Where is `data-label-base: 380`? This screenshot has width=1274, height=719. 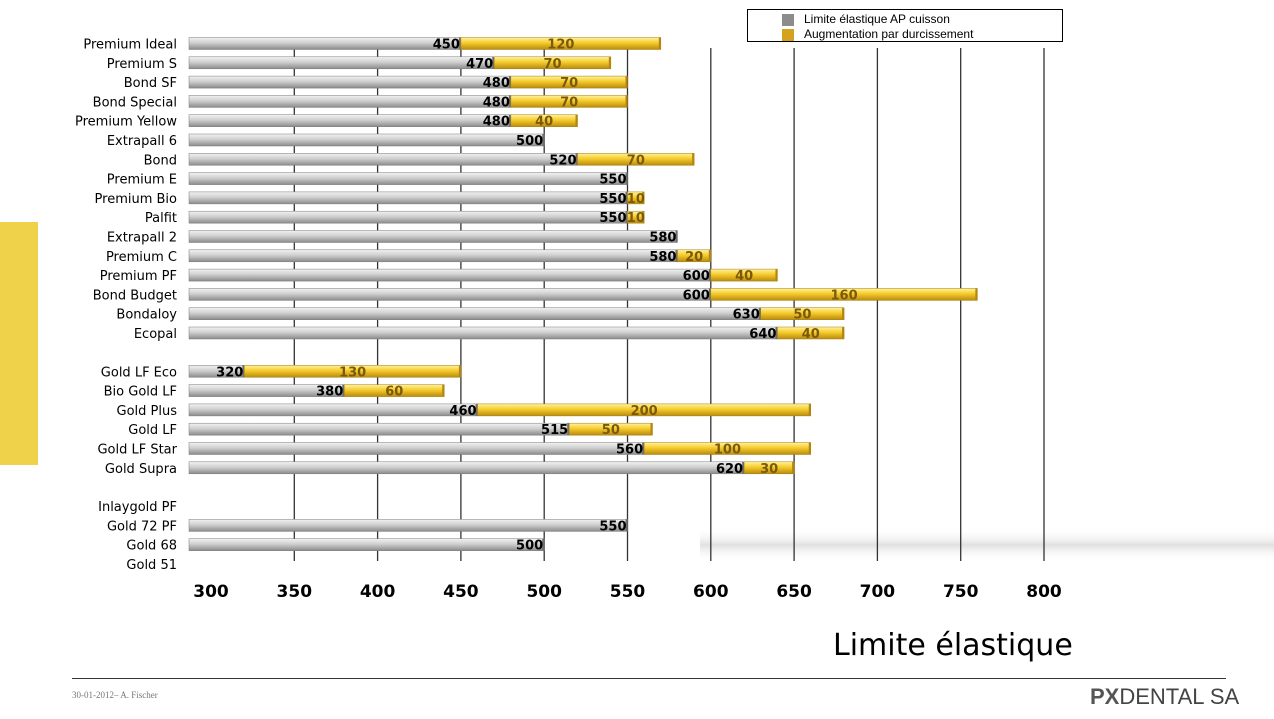
data-label-base: 380 is located at coordinates (329, 392).